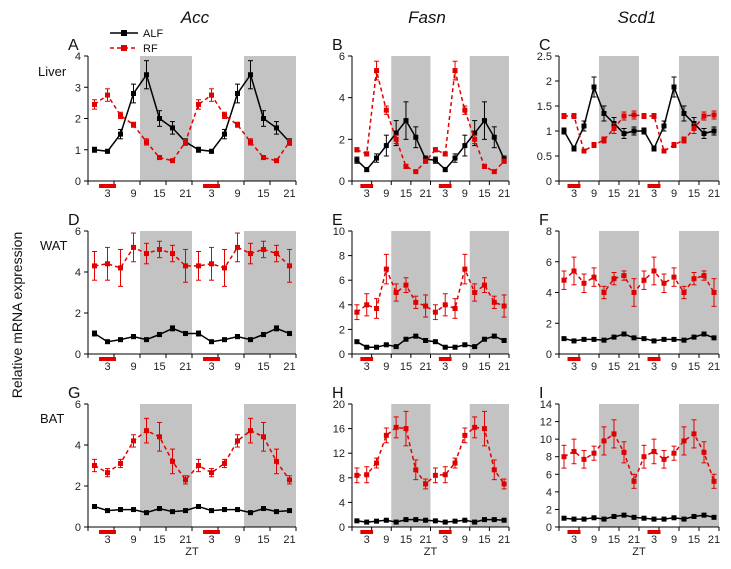 The image size is (731, 569). What do you see at coordinates (421, 292) in the screenshot?
I see `panel-e: 0 2 4 6 8 10 3 9 15 21 3 9 15 21 E` at bounding box center [421, 292].